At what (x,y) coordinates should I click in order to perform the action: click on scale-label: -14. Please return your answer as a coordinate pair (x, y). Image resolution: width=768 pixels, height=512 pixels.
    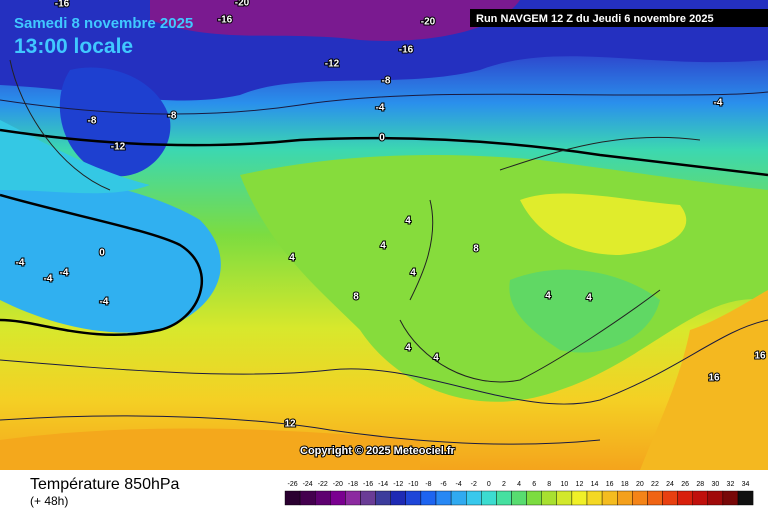
    Looking at the image, I should click on (383, 484).